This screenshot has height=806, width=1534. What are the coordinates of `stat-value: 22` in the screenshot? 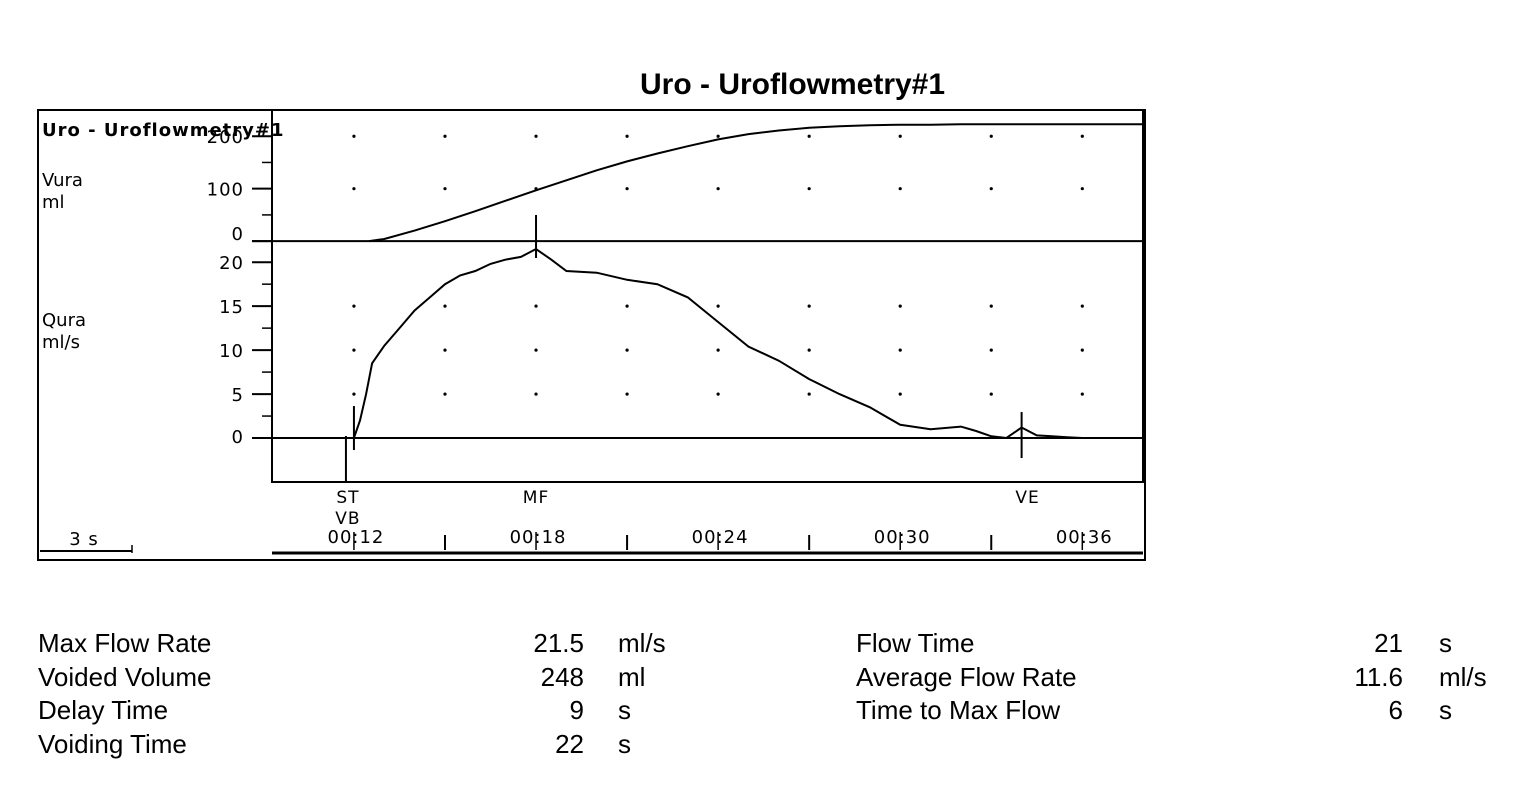 It's located at (569, 743).